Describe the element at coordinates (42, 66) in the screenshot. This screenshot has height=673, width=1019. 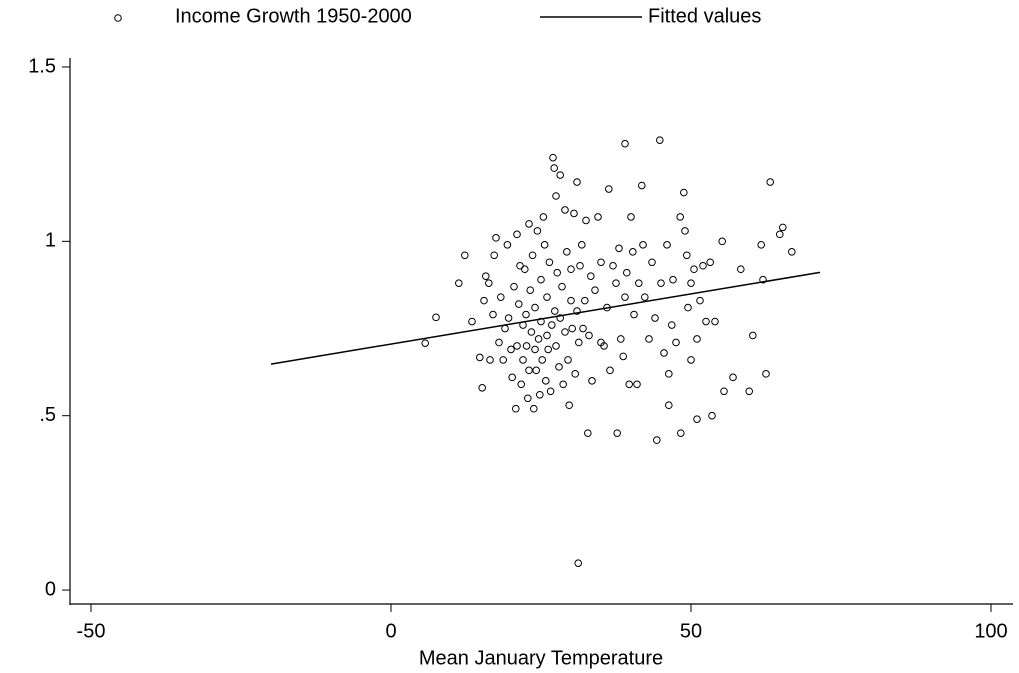
I see `y-tick-label: 1.5` at that location.